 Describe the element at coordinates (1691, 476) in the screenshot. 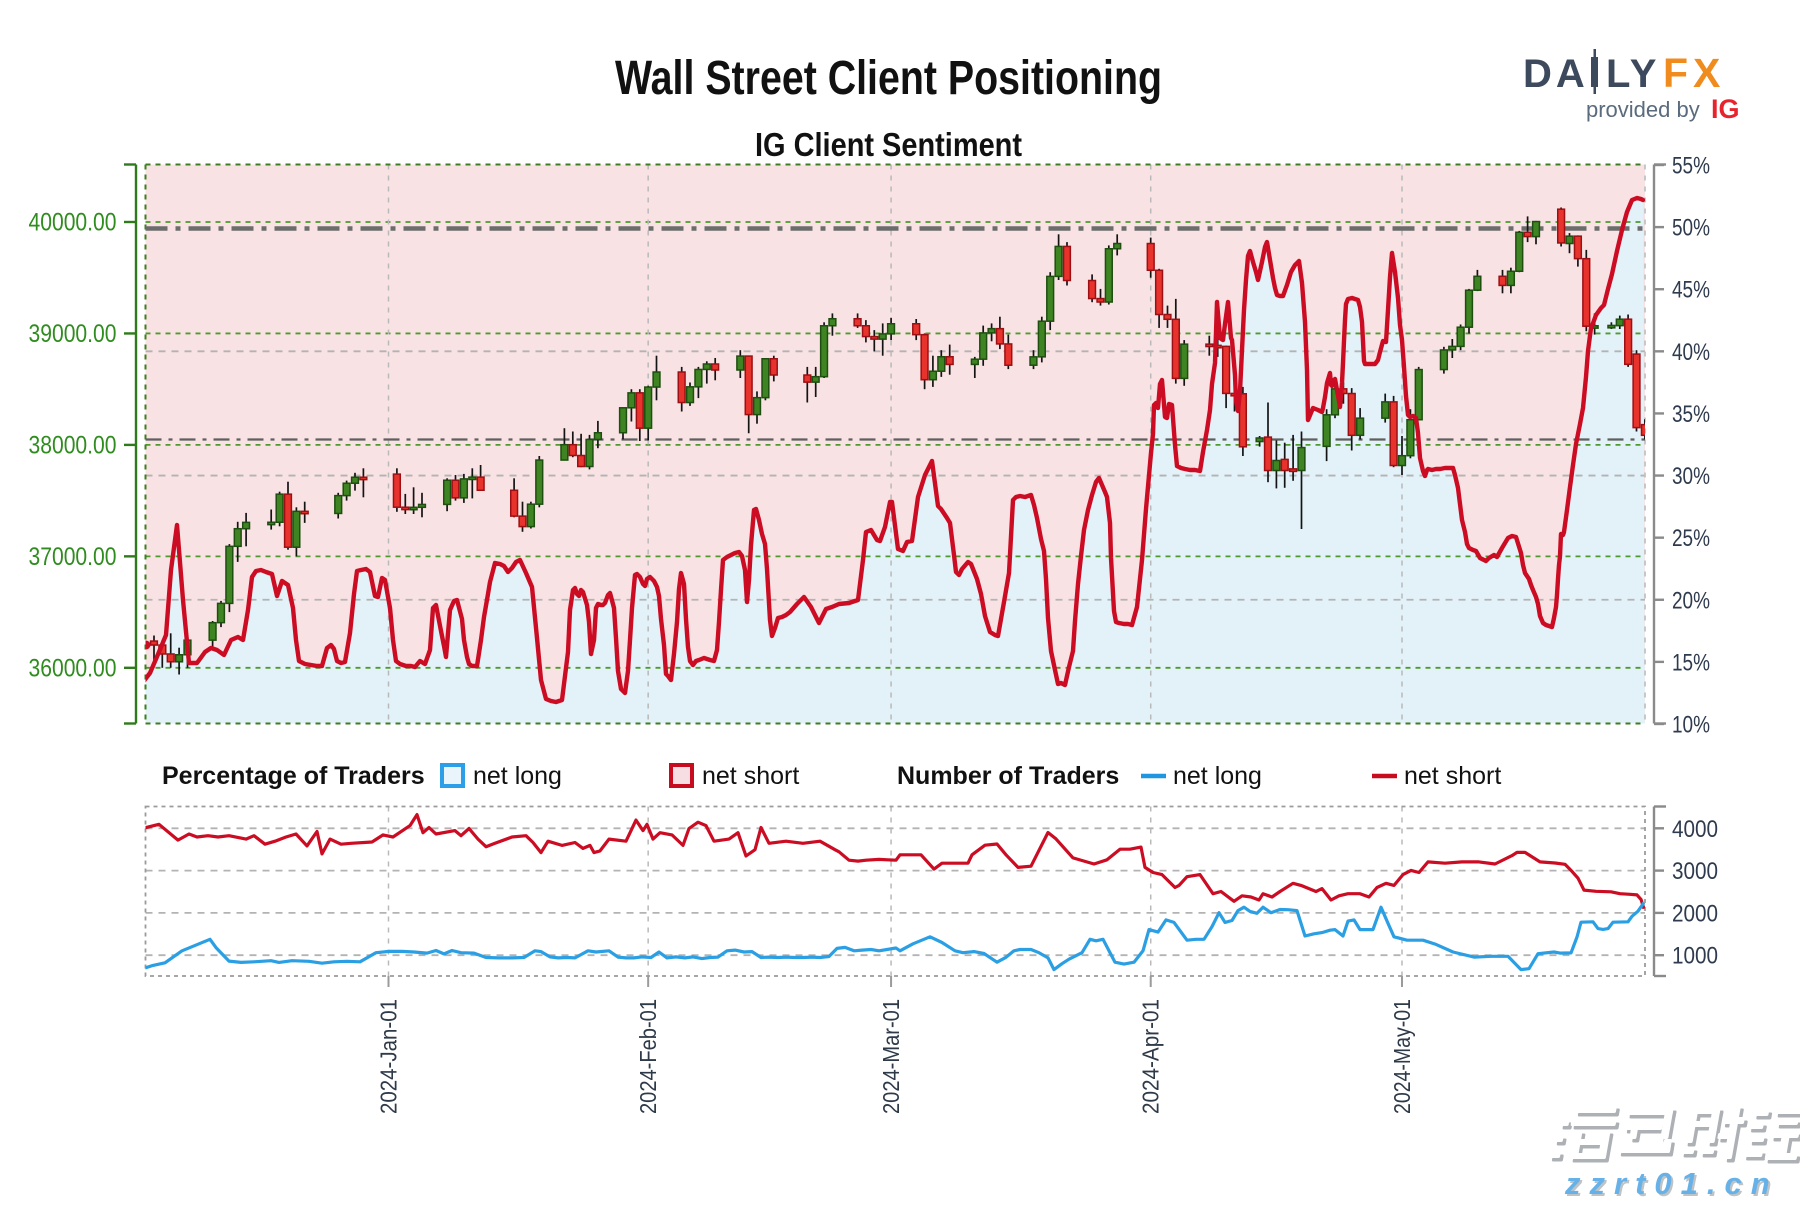

I see `svg-text: 30%` at that location.